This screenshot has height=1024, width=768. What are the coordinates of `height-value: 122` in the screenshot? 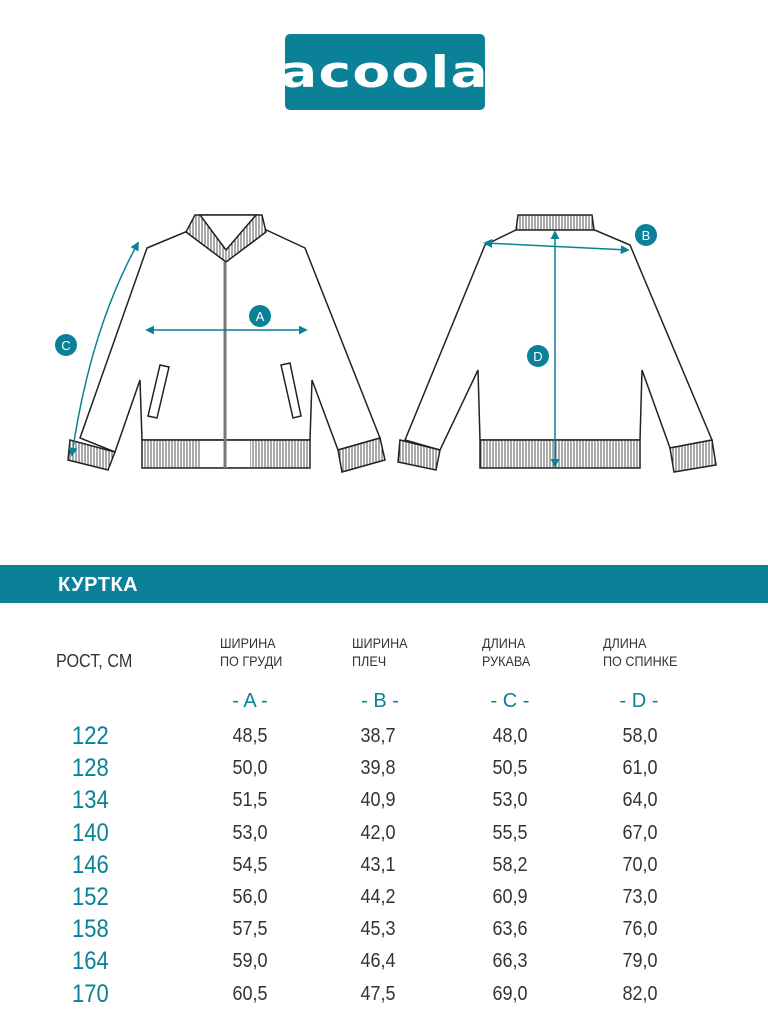 It's located at (90, 736).